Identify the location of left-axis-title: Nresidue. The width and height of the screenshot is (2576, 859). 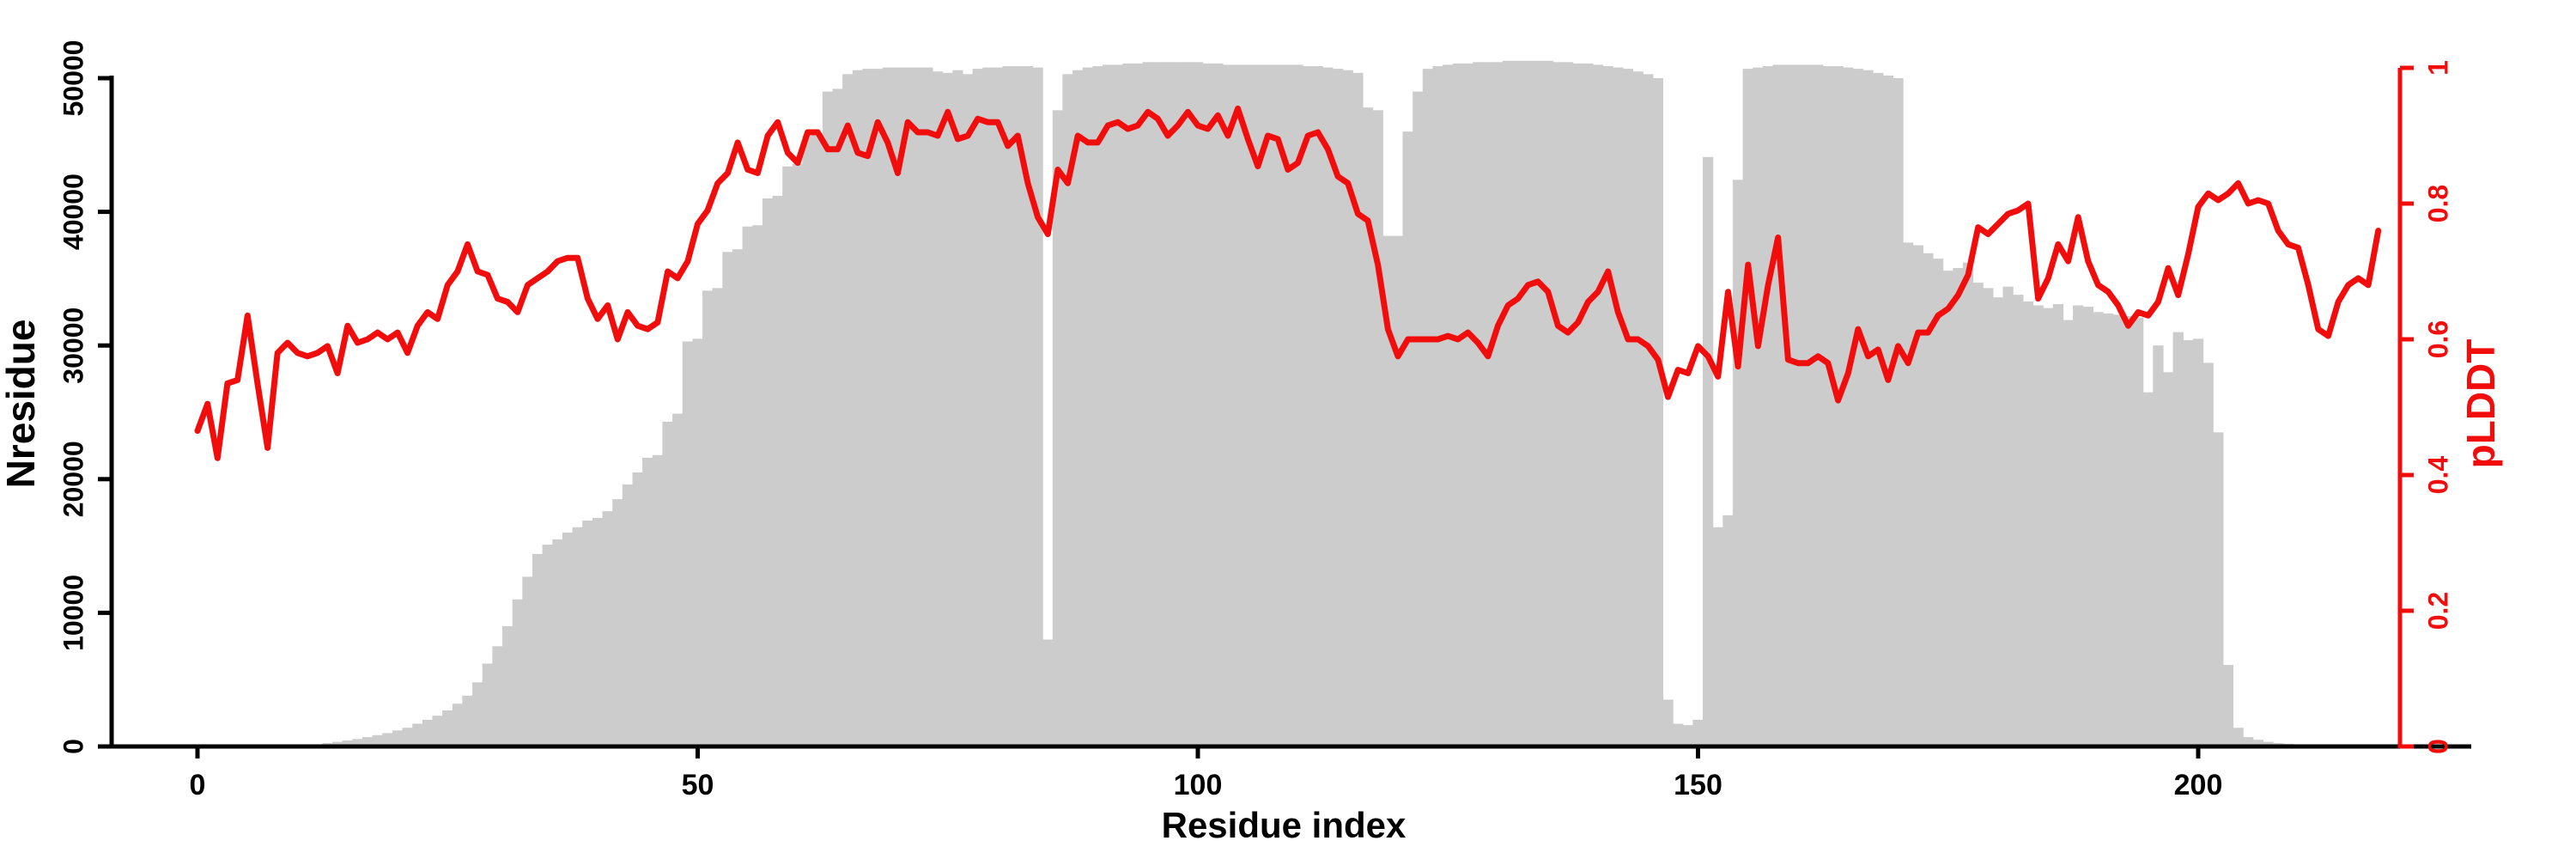
(21, 404).